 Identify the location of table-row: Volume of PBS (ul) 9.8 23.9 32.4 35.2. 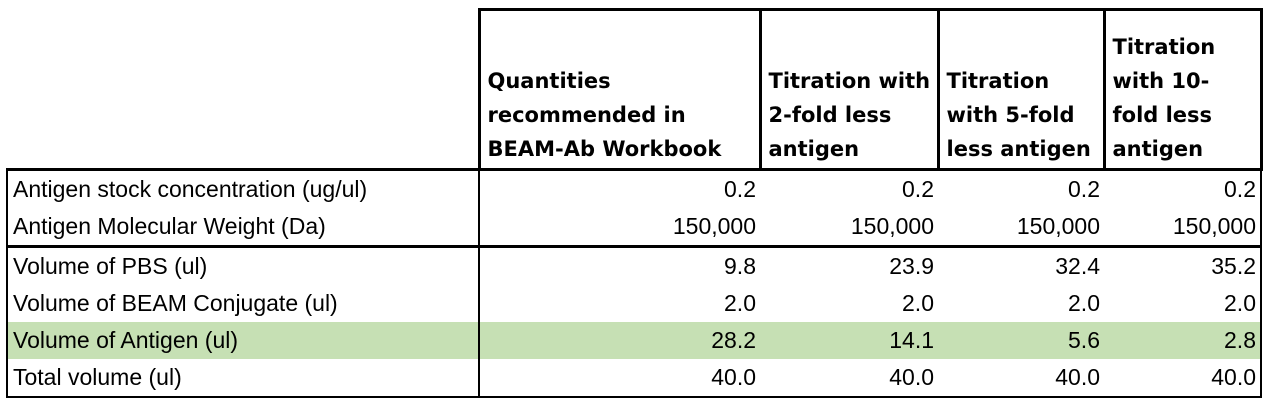
(634, 265).